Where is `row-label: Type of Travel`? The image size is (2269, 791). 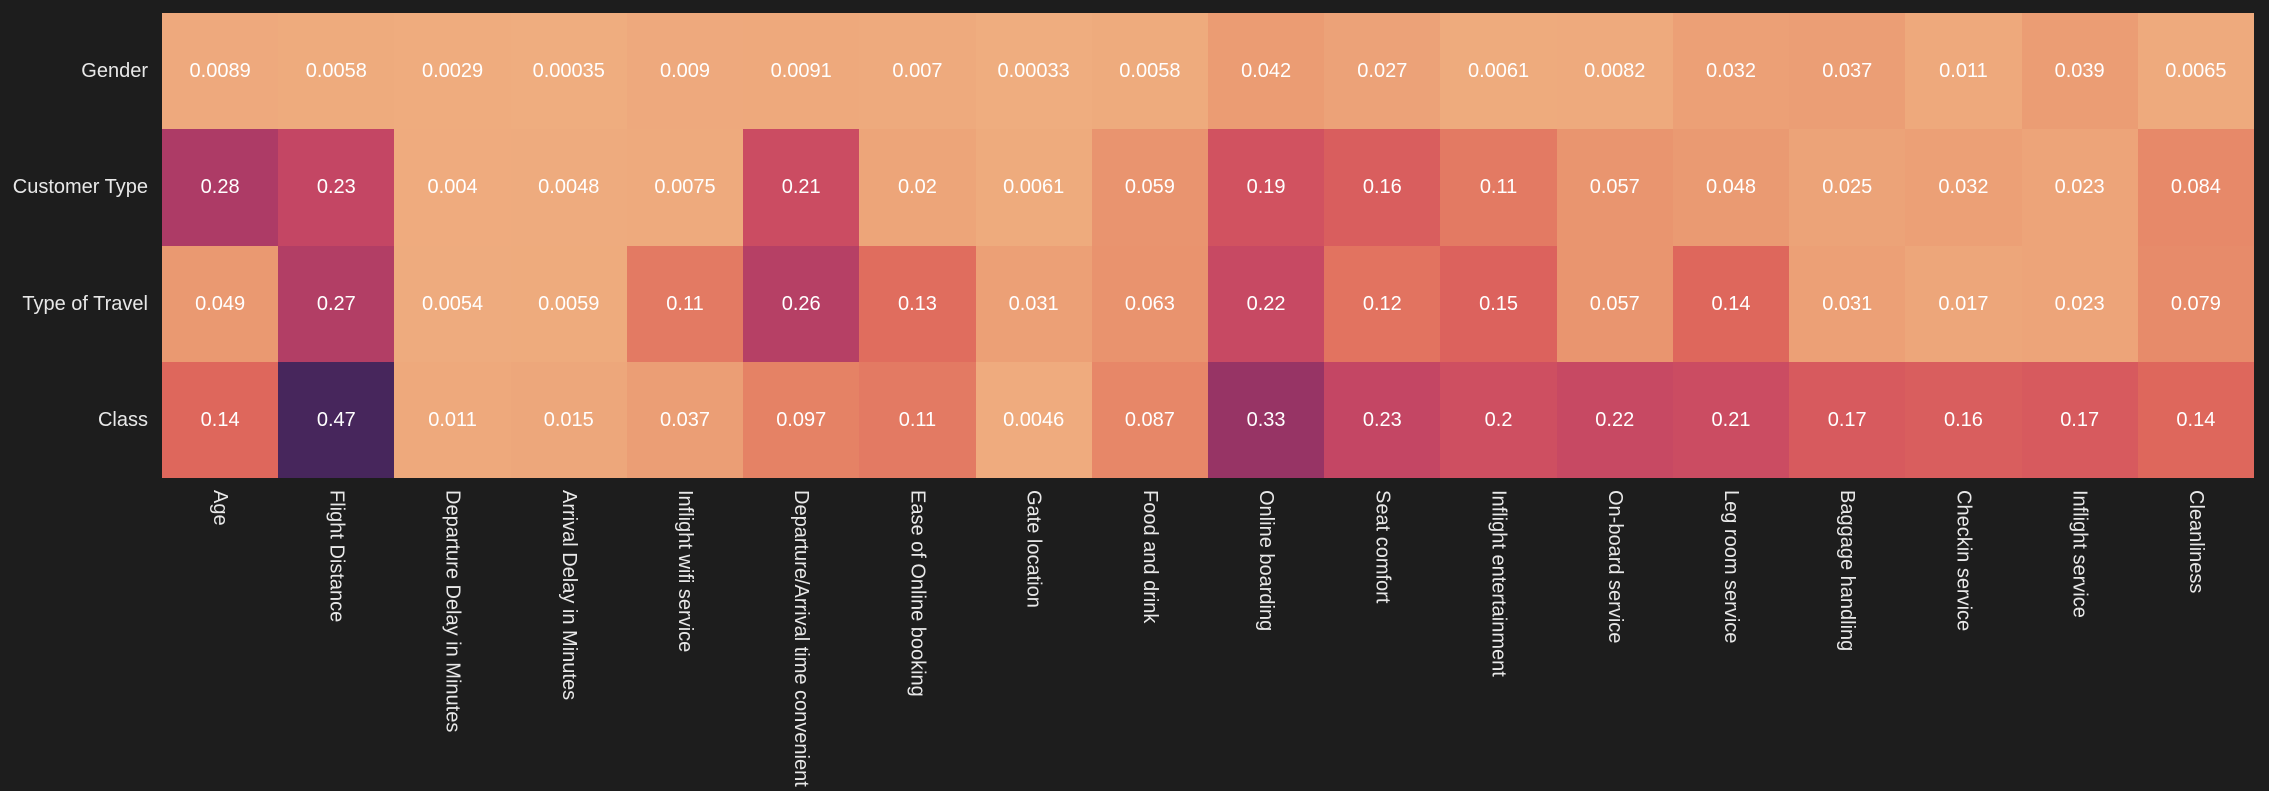
row-label: Type of Travel is located at coordinates (85, 303).